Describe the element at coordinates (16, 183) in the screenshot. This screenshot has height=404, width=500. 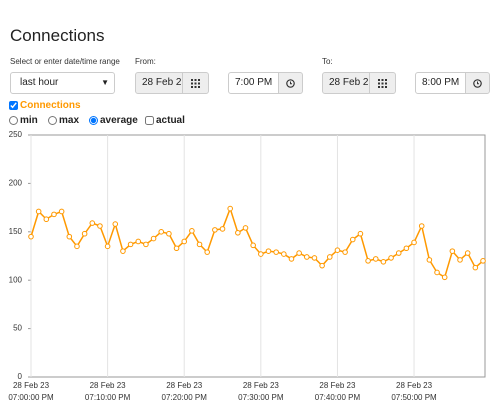
I see `y-tick-label: 200` at that location.